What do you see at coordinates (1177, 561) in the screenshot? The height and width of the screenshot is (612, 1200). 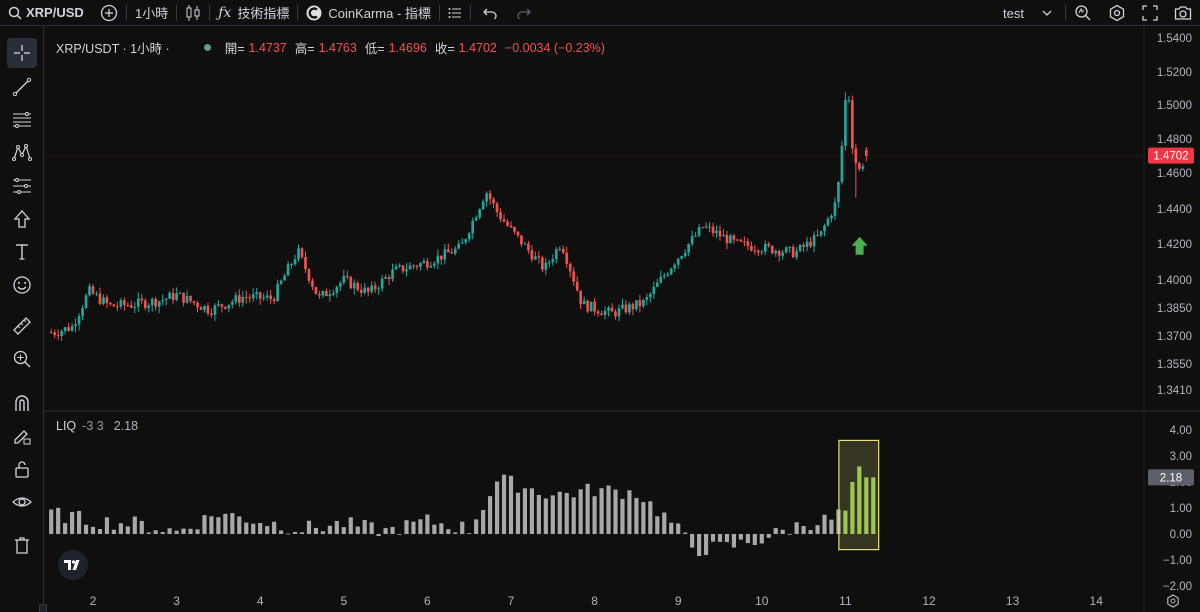 I see `liq-tick-label: −1.00` at bounding box center [1177, 561].